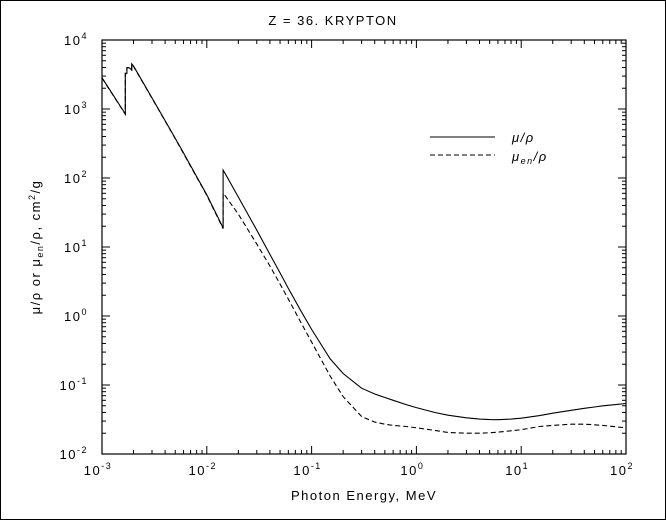  I want to click on y-tick-label: 10⁰, so click(76, 315).